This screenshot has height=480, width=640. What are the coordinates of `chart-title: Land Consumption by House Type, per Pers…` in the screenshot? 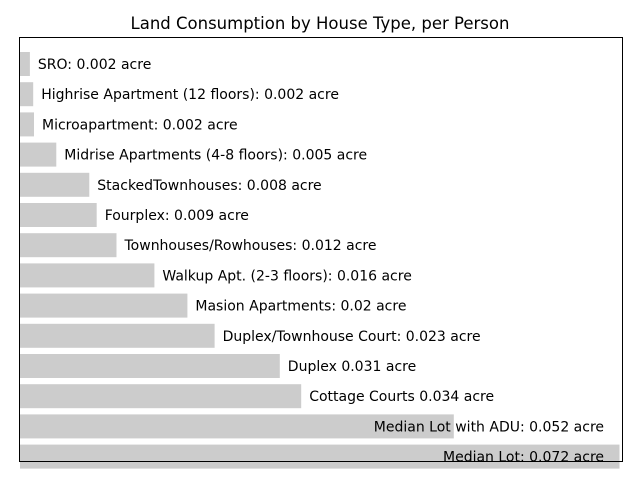 It's located at (320, 23).